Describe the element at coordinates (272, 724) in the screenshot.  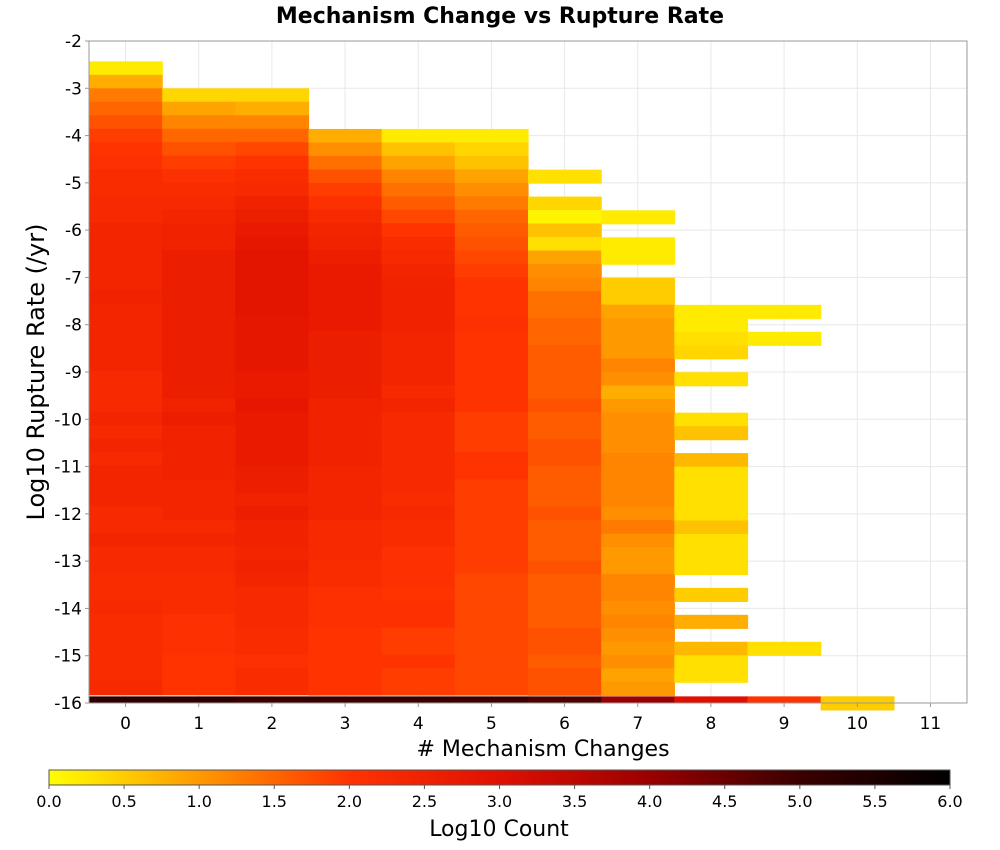
I see `x-tick-label: 2` at that location.